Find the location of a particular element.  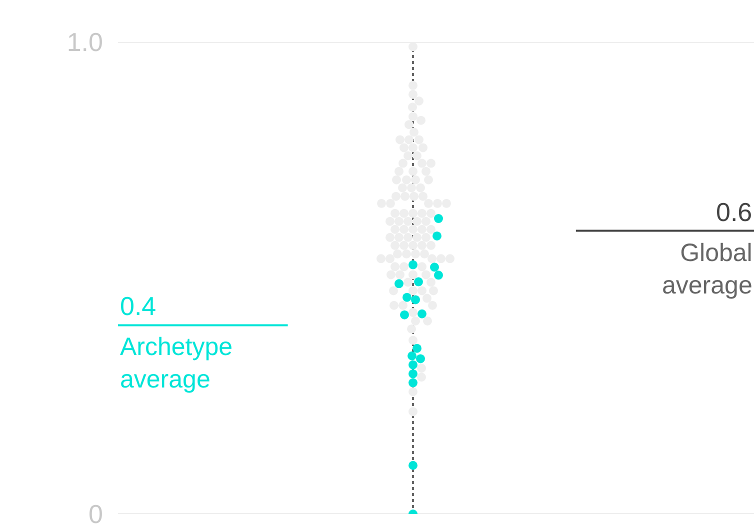

annotation: Archetype average is located at coordinates (176, 363).